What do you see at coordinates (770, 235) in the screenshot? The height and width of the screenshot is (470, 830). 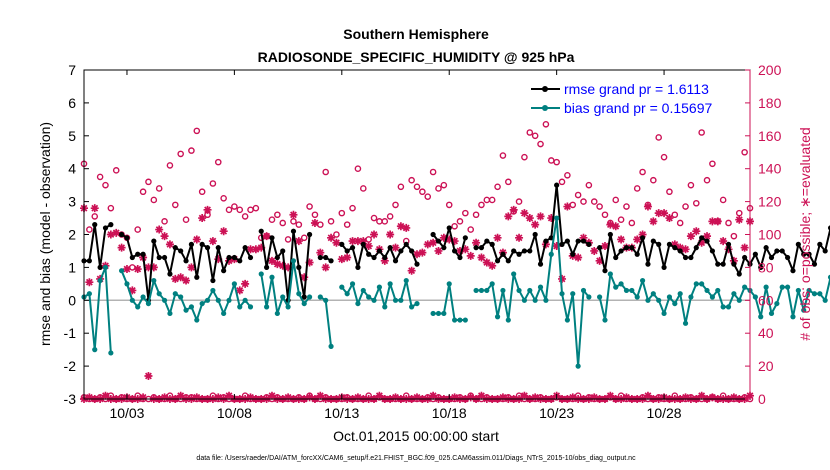 I see `y2-tick-label: 100` at bounding box center [770, 235].